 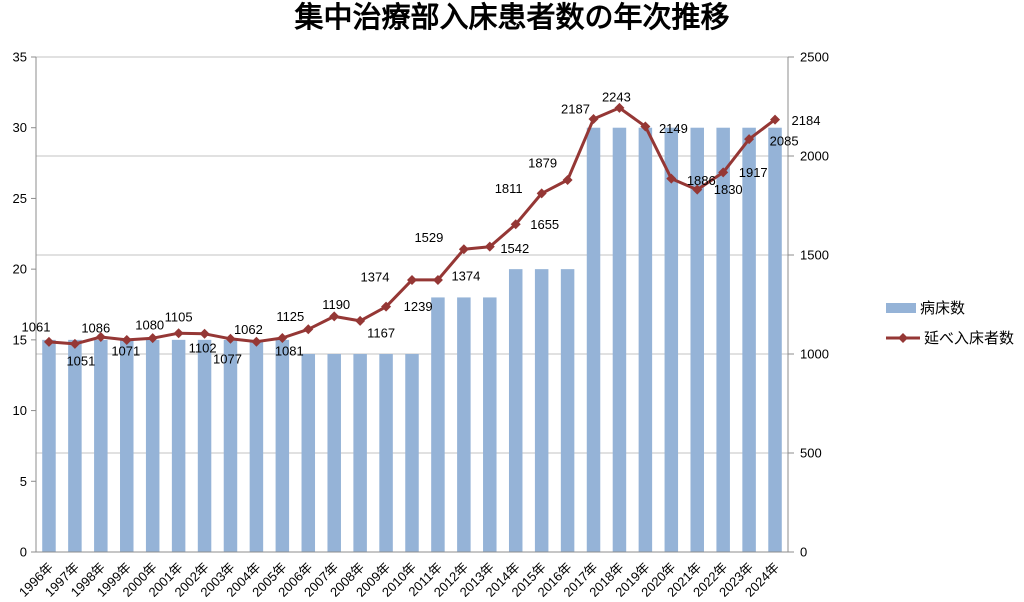 What do you see at coordinates (428, 237) in the screenshot?
I see `data-label: 1529` at bounding box center [428, 237].